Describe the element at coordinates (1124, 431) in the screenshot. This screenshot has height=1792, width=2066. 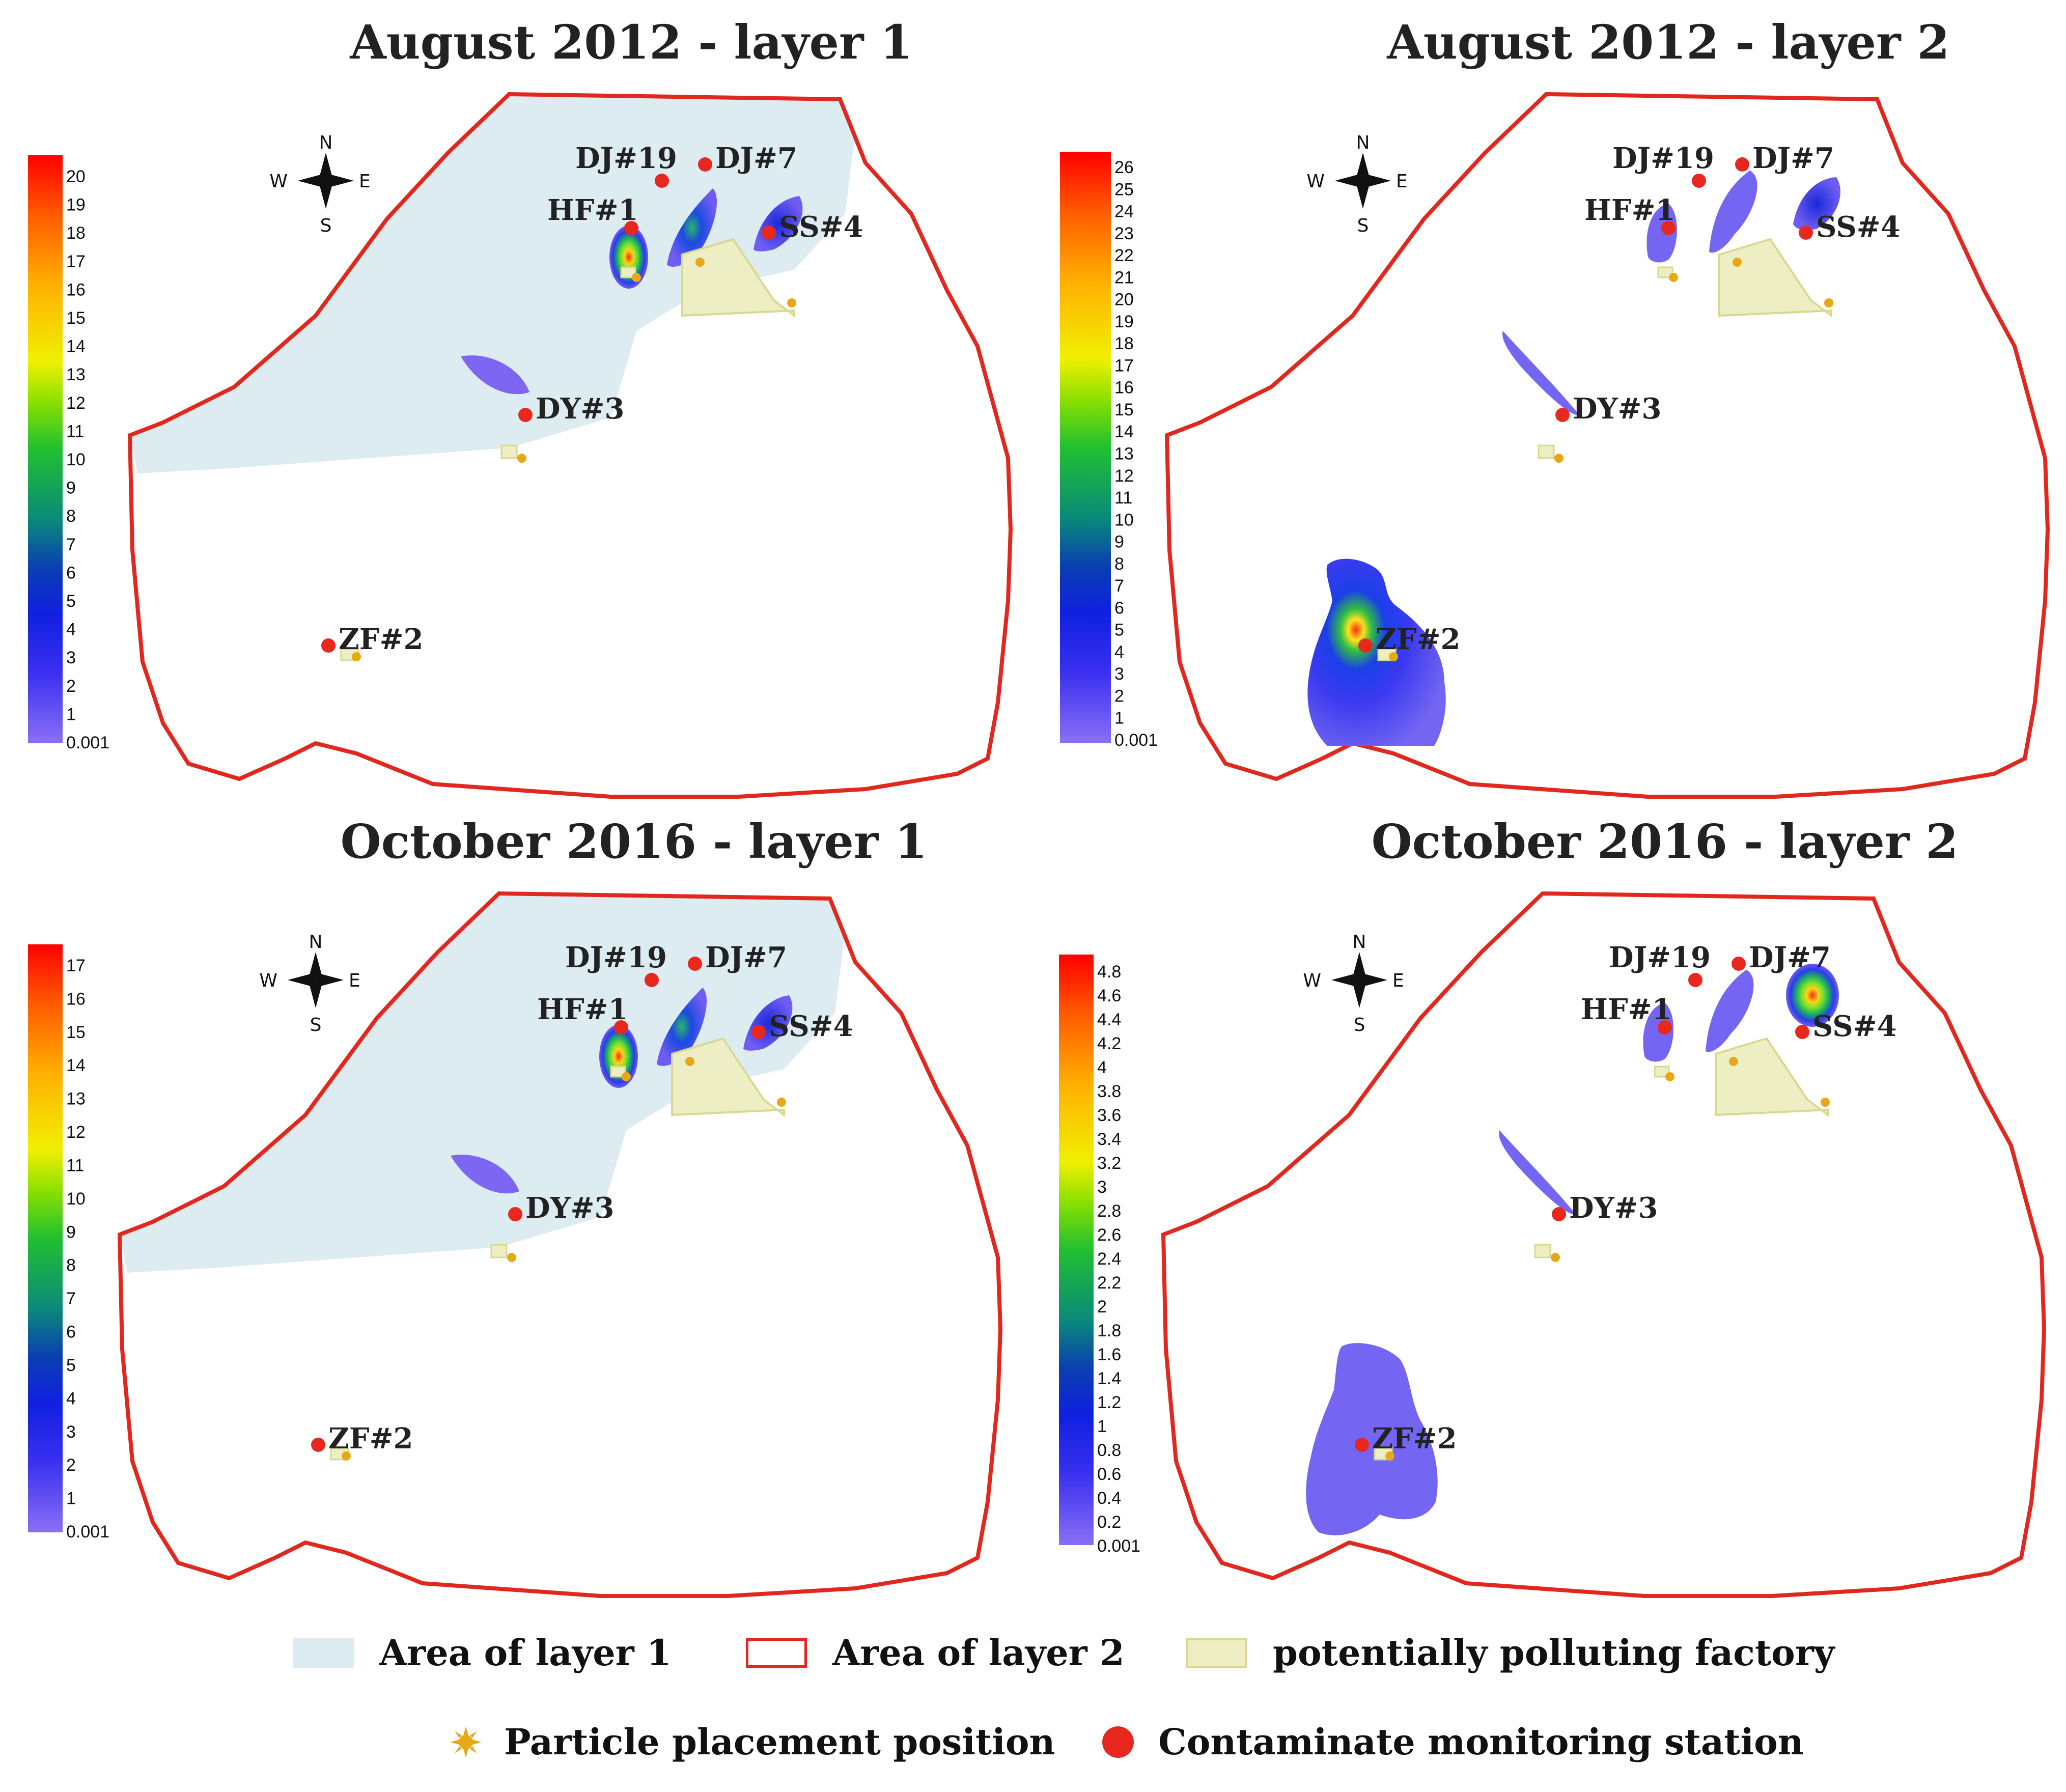
I see `colorbar-tick-label: 14` at that location.